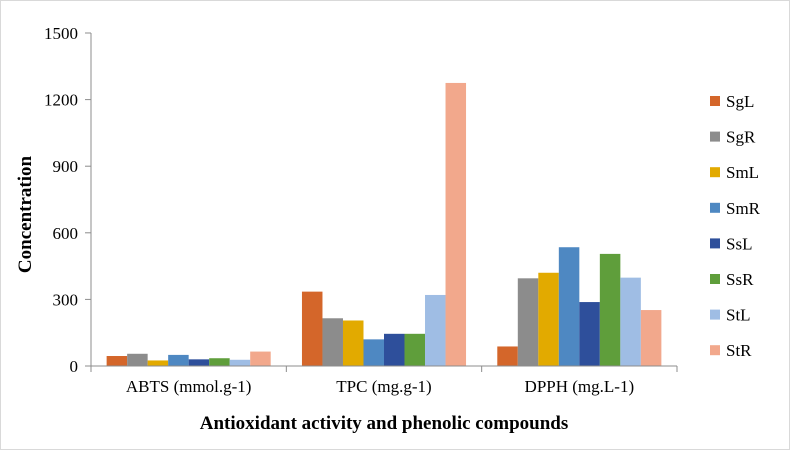 This screenshot has height=450, width=790. Describe the element at coordinates (715, 136) in the screenshot. I see `legend-swatch-sgr` at that location.